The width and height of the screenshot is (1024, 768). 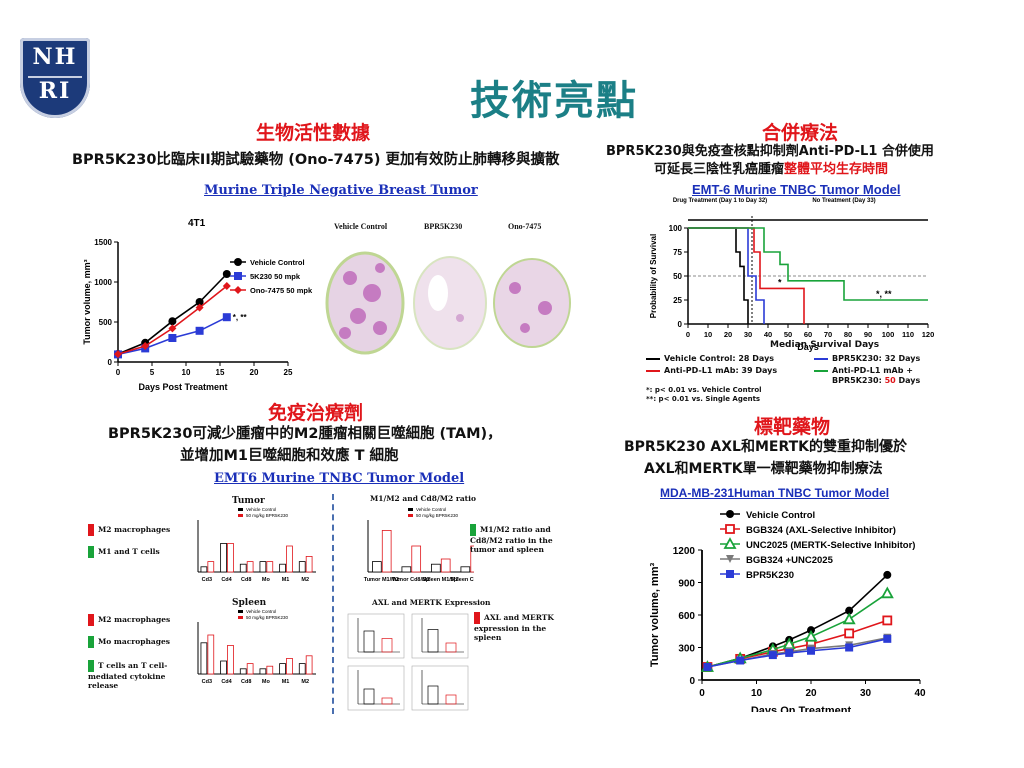 I want to click on note-m1-up-tumor: M1 and T cells, so click(x=124, y=552).